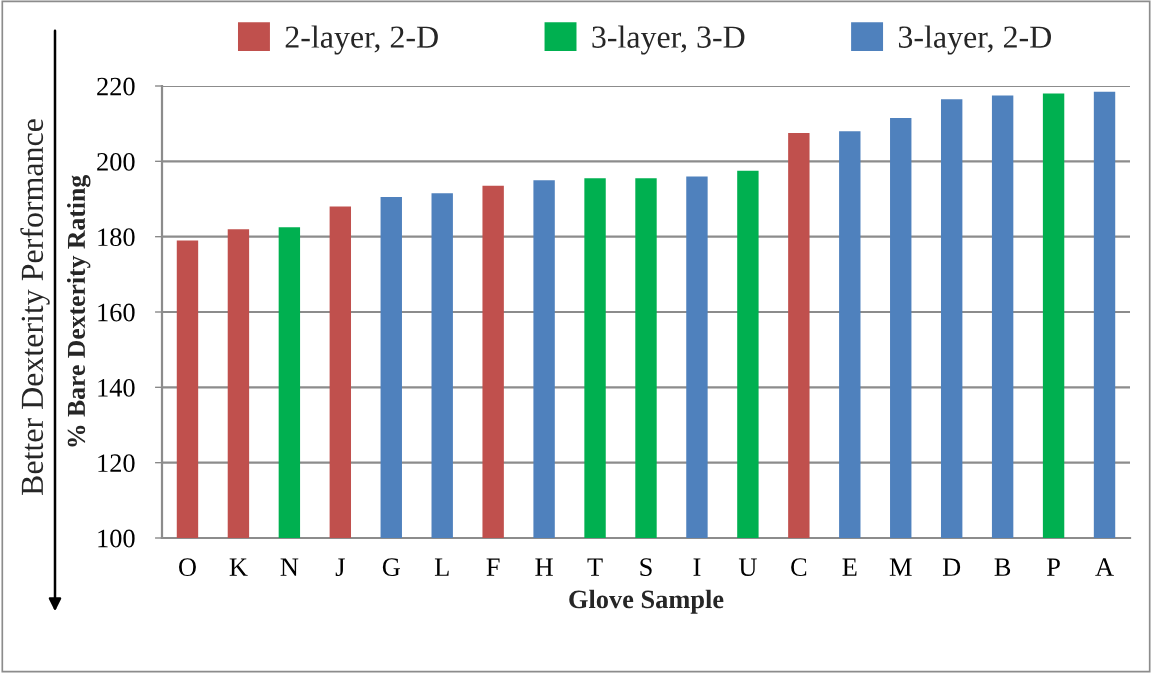 This screenshot has height=673, width=1152. Describe the element at coordinates (799, 567) in the screenshot. I see `x-tick-label: C` at that location.